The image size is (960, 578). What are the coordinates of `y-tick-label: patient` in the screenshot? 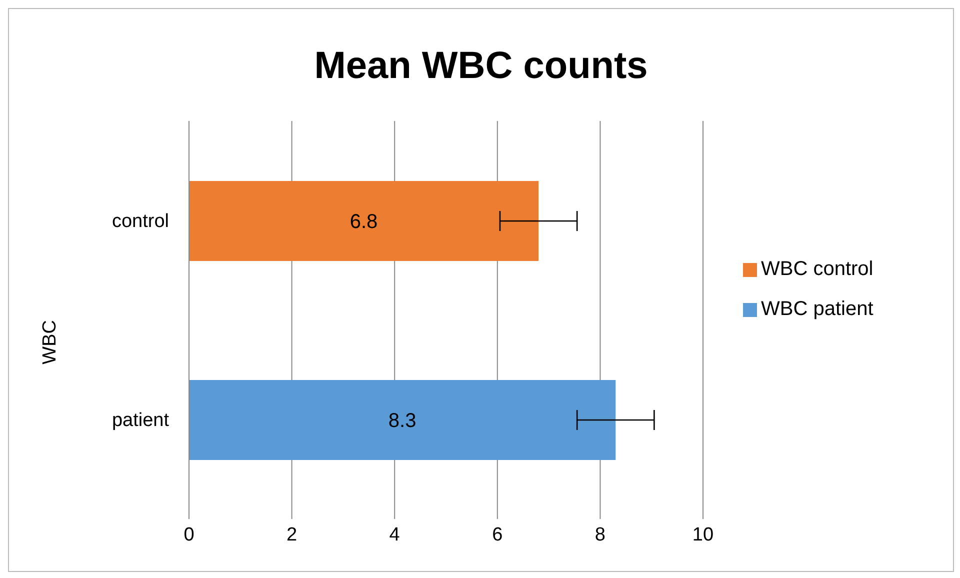 It's located at (141, 421).